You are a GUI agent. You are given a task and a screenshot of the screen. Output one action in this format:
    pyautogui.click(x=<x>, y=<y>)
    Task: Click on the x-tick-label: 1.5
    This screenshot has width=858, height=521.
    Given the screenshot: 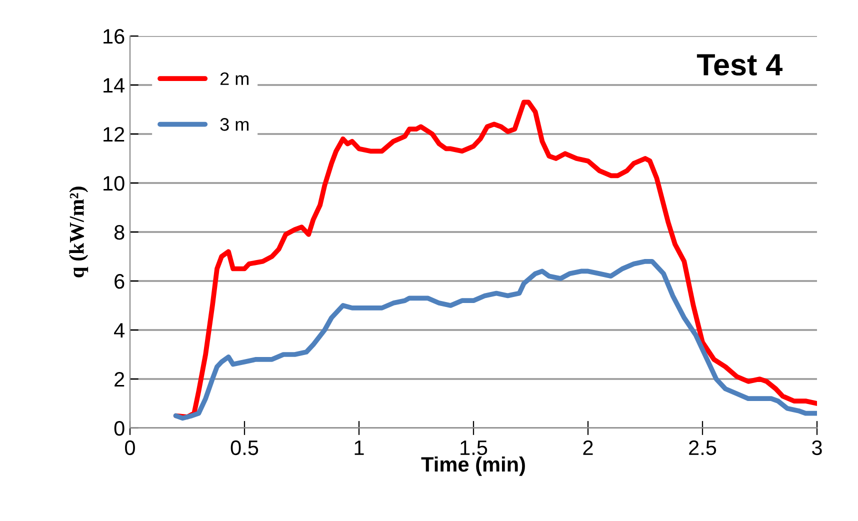 What is the action you would take?
    pyautogui.click(x=474, y=448)
    